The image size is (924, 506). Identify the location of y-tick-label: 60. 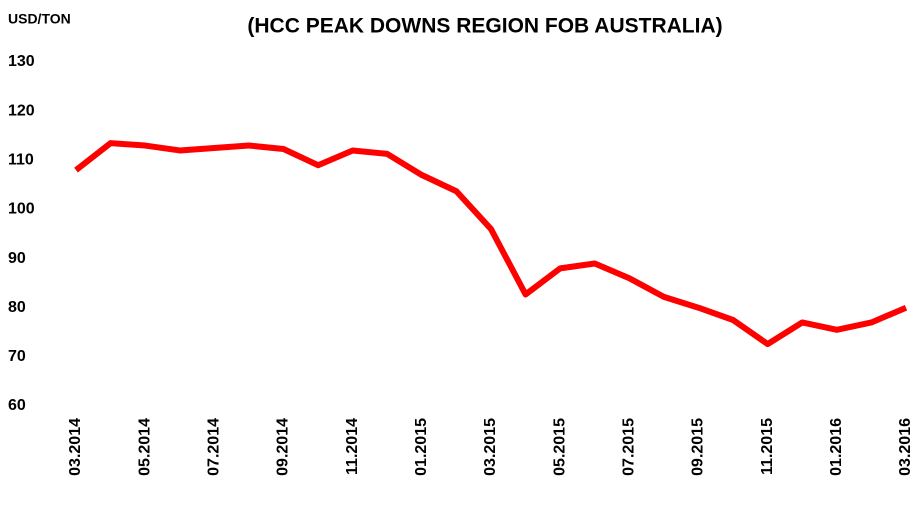
(17, 405).